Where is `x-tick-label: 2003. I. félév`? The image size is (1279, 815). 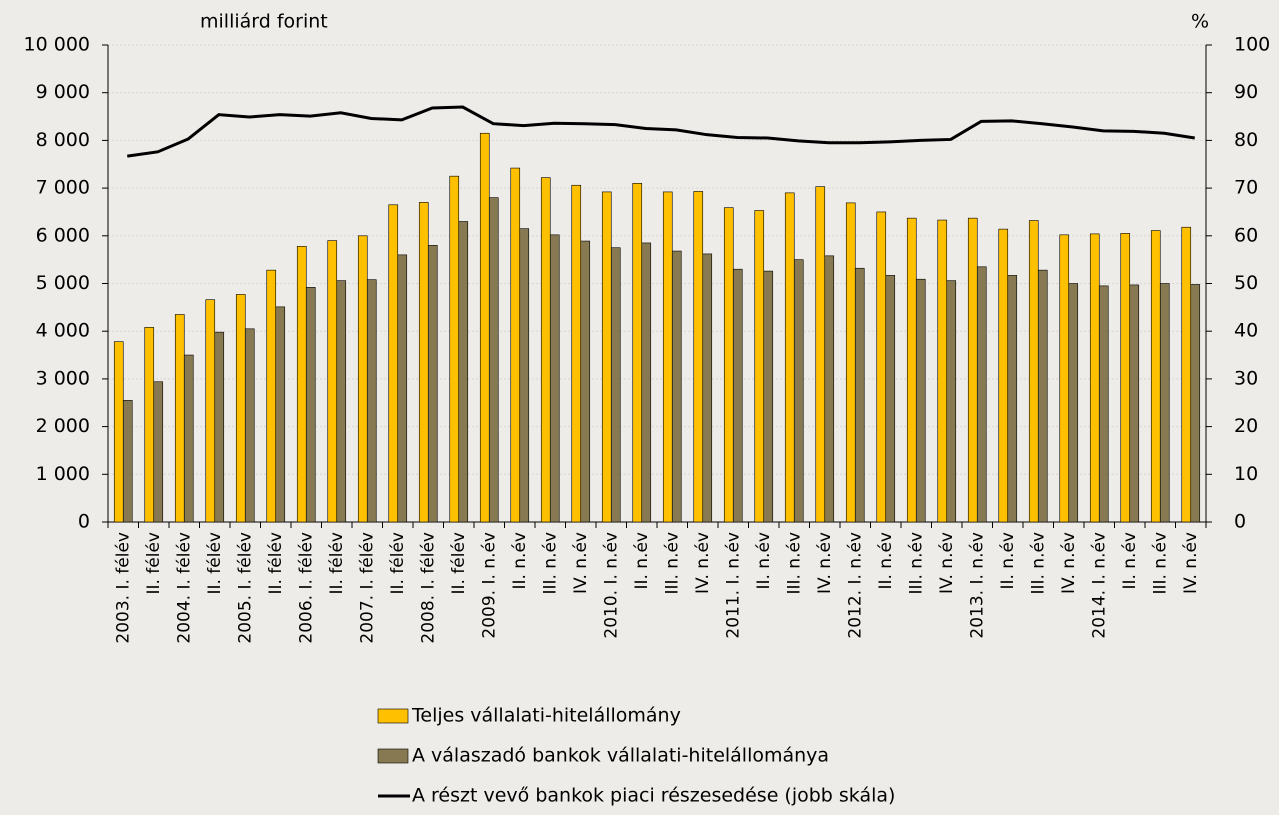 x-tick-label: 2003. I. félév is located at coordinates (123, 588).